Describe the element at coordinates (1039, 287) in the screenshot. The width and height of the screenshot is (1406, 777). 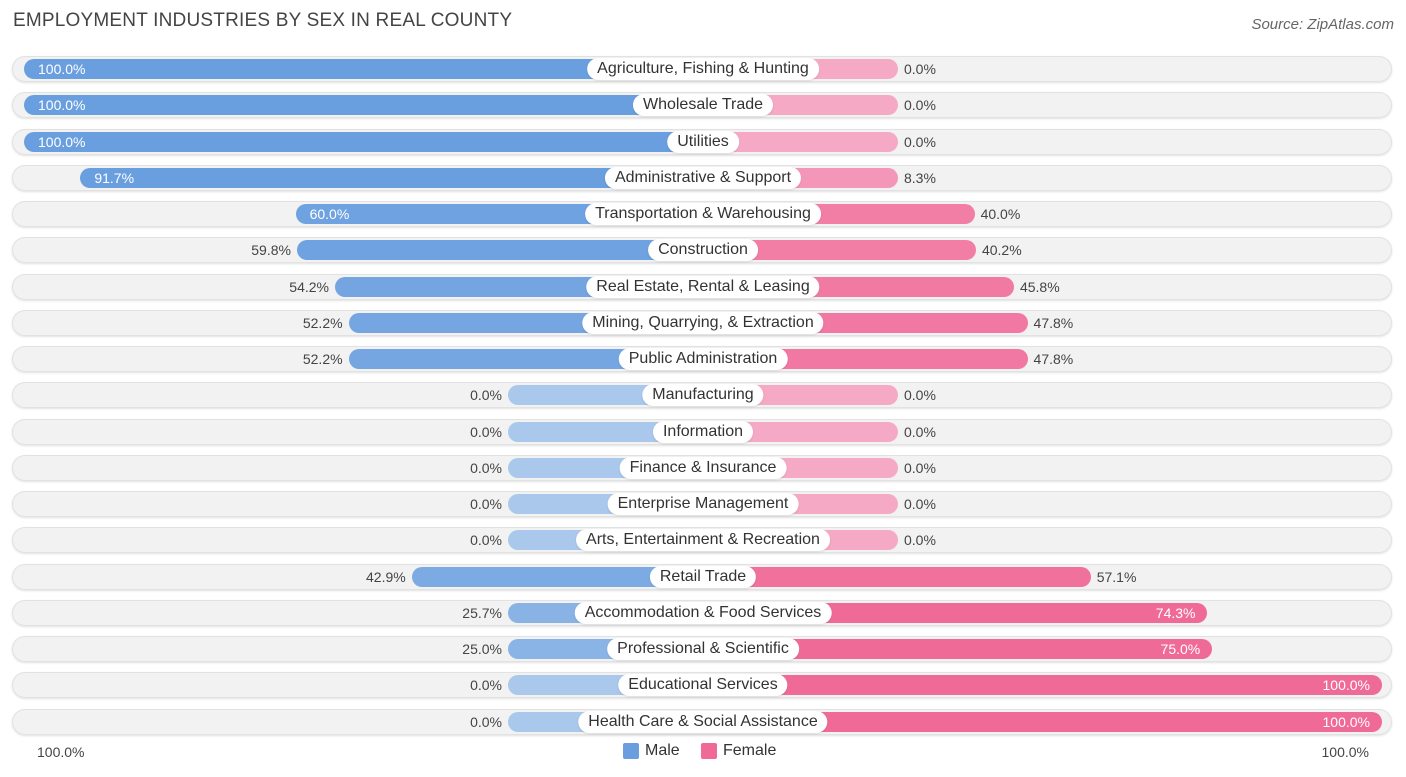
I see `value-label-female: 45.8%` at that location.